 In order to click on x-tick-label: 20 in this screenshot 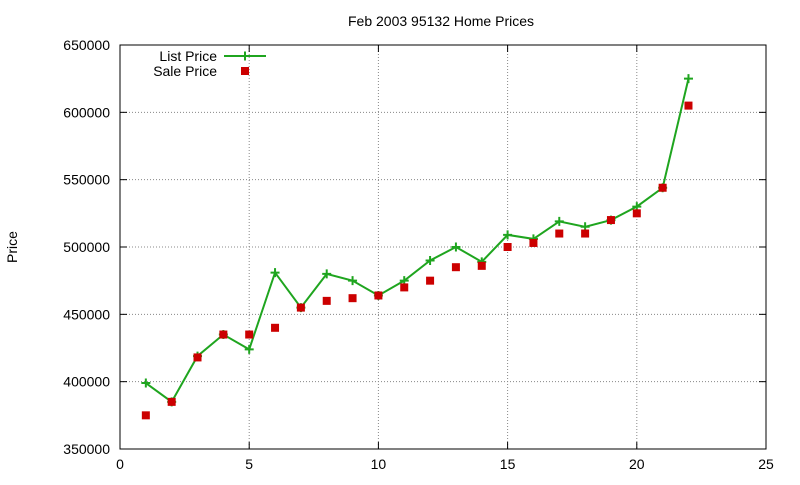, I will do `click(637, 464)`.